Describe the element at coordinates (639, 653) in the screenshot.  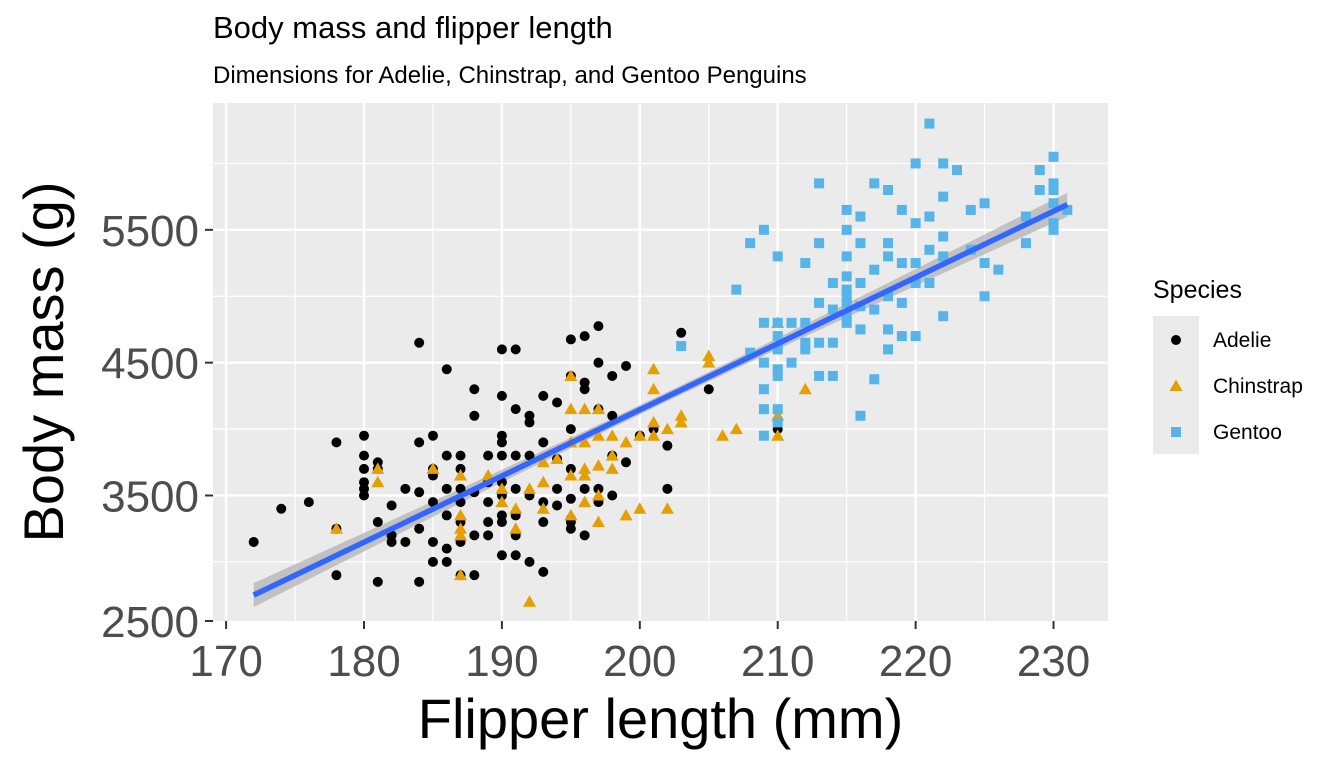
I see `x-axis: 170 180 190 200 210 220 230` at that location.